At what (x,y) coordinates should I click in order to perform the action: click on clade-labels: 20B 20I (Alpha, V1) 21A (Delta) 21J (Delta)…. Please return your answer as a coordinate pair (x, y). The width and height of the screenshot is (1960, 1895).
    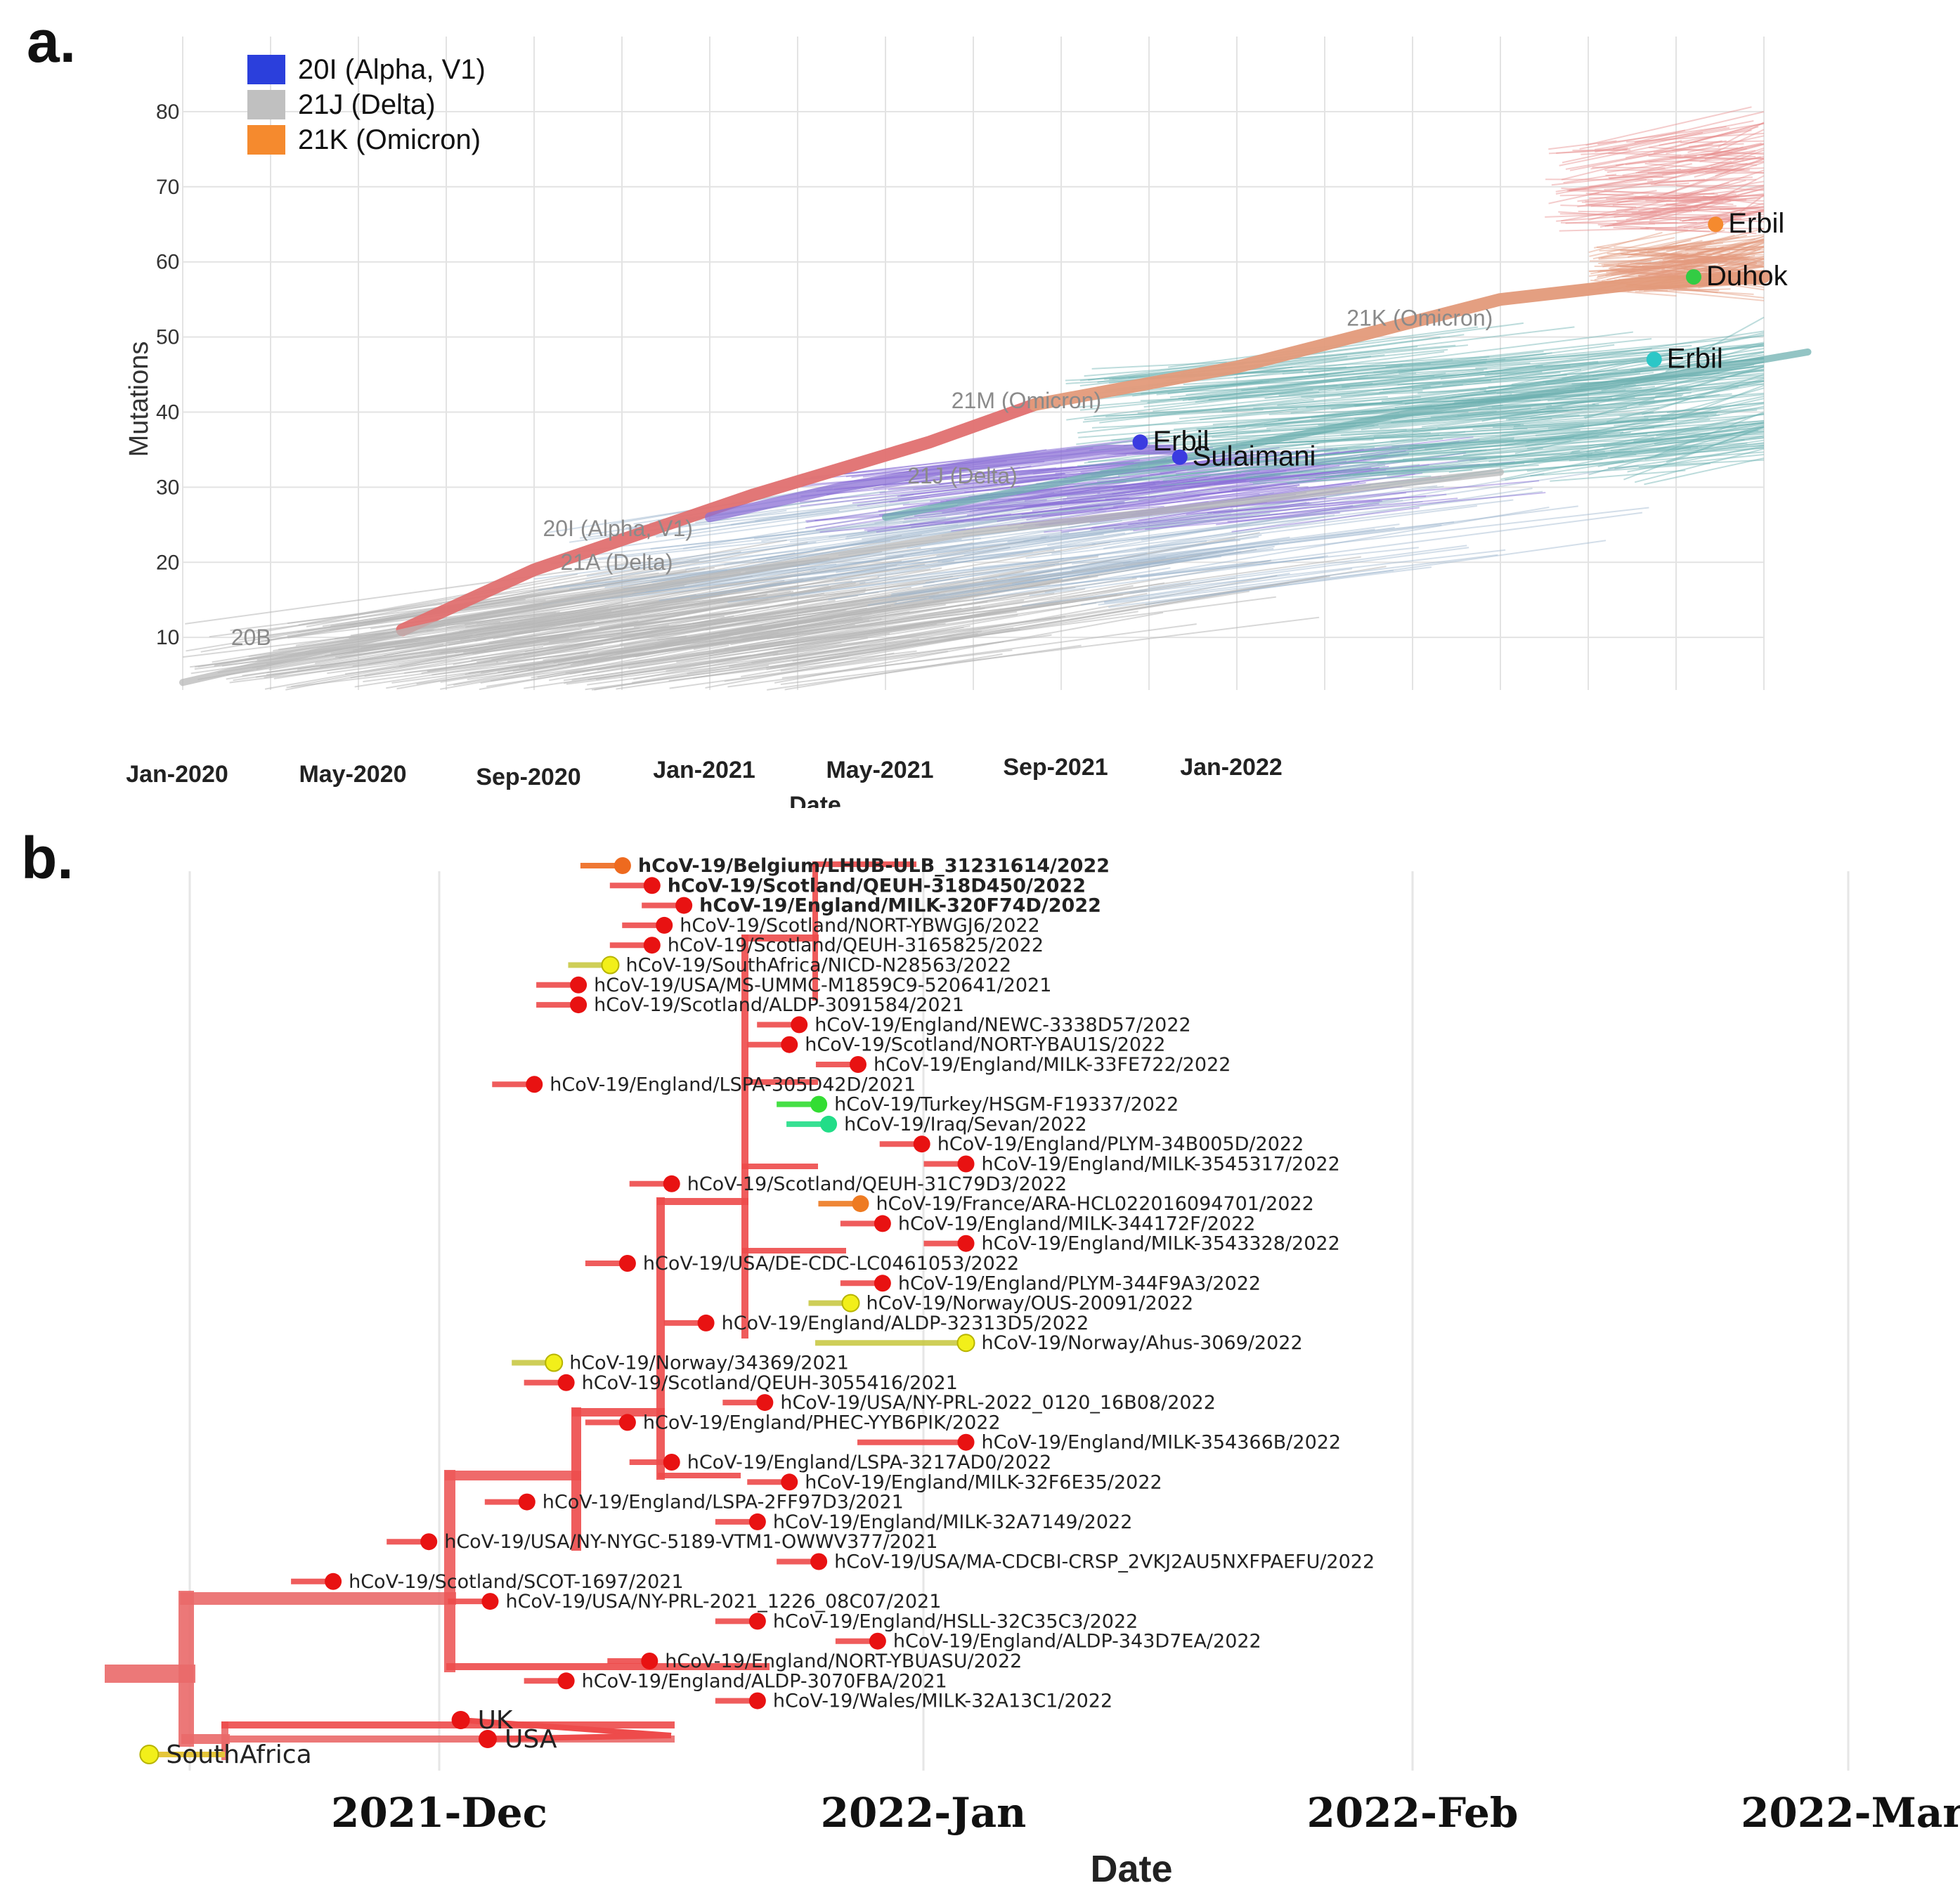
    Looking at the image, I should click on (862, 478).